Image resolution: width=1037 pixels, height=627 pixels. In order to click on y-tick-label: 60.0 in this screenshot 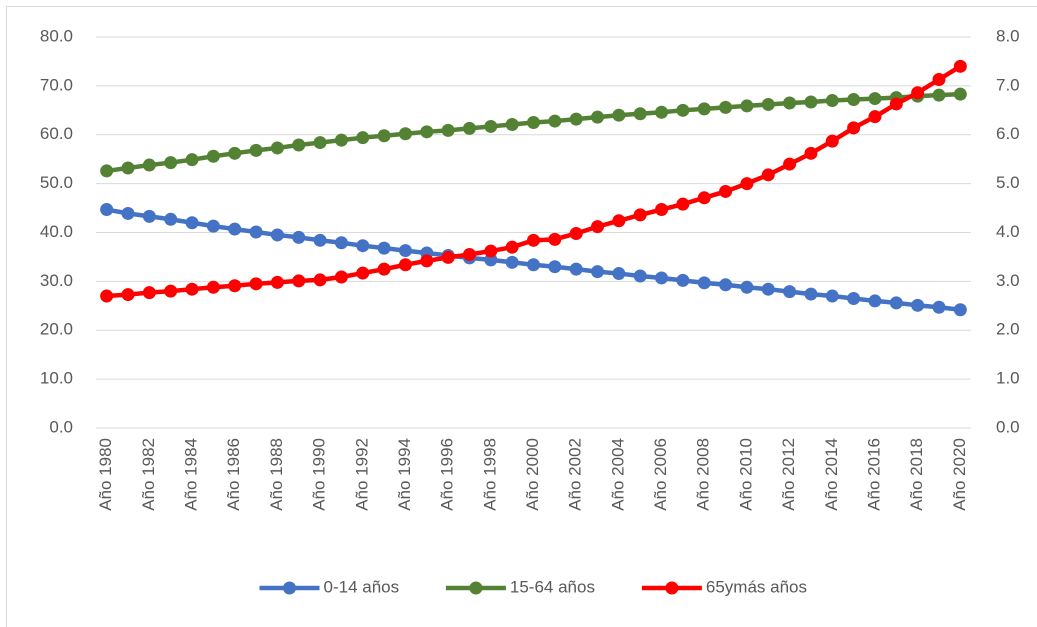, I will do `click(56, 133)`.